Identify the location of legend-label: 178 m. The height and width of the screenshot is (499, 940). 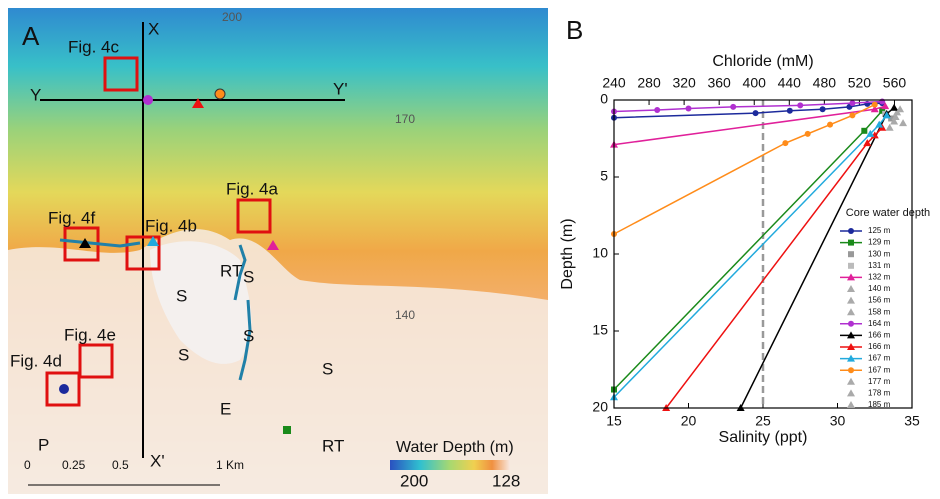
(879, 393).